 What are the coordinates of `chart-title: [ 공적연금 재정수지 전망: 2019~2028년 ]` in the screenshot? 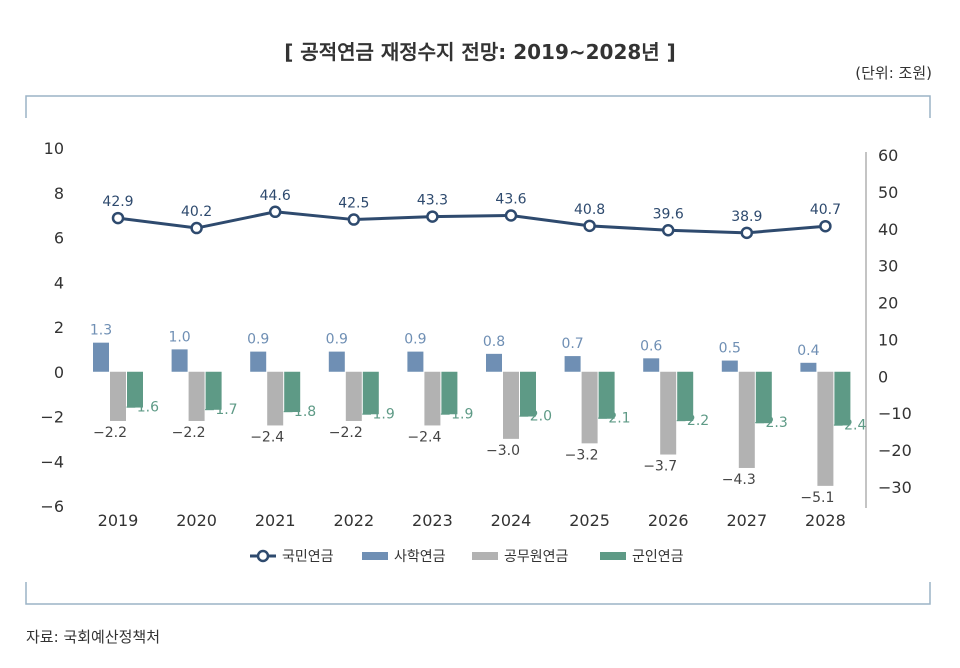 It's located at (480, 52).